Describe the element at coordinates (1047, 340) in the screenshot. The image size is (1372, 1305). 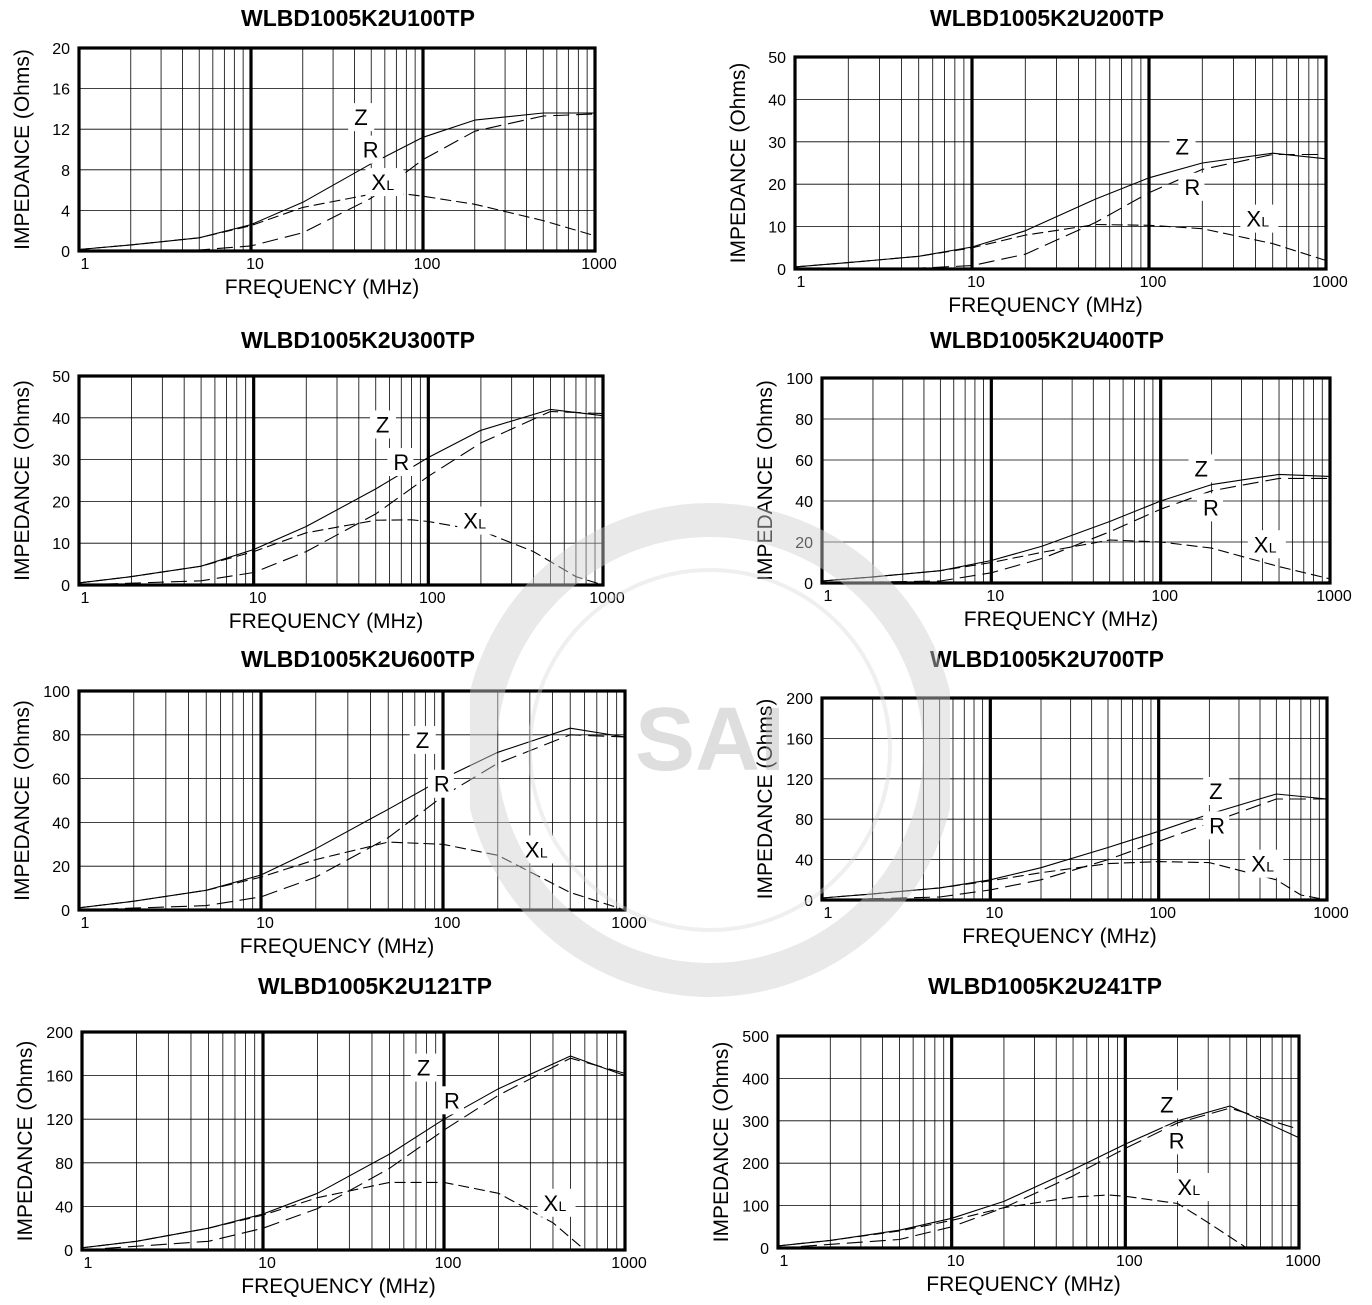
I see `chart-title: WLBD1005K2U400TP` at that location.